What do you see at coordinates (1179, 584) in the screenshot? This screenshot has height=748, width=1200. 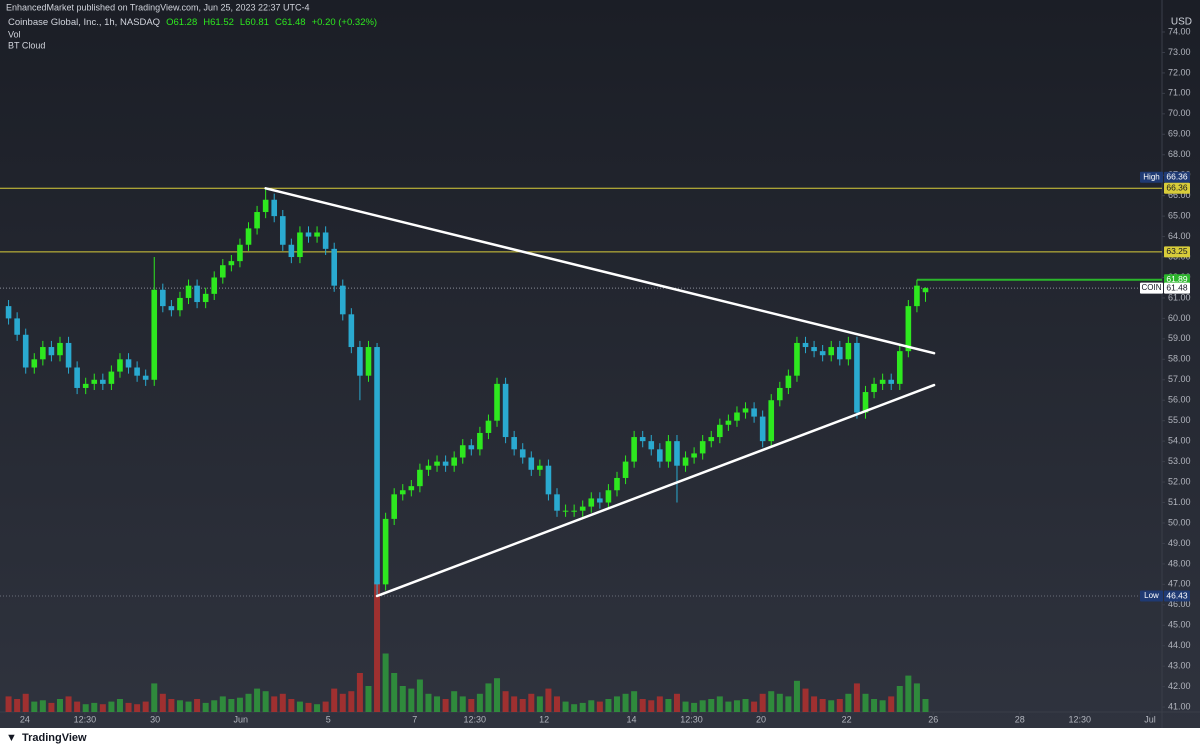 I see `y-tick-label: 47.00` at bounding box center [1179, 584].